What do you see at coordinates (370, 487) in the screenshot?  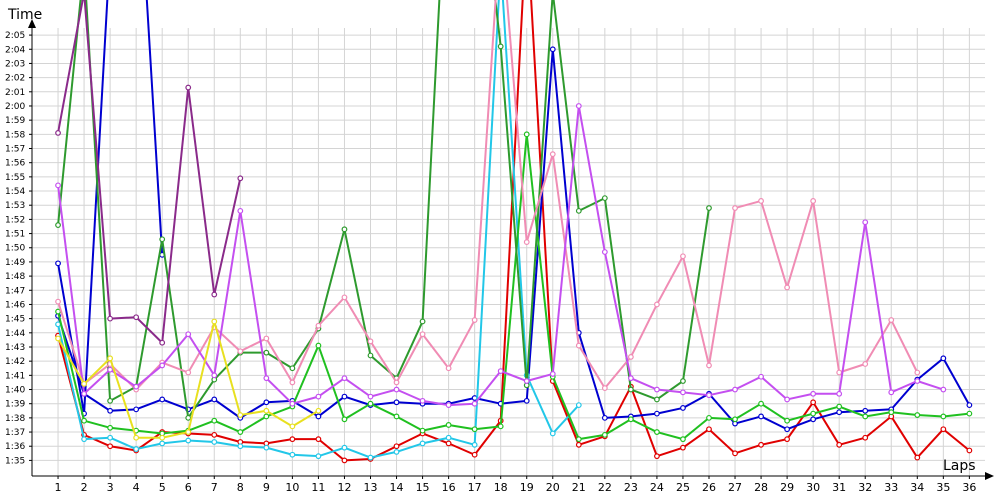 I see `x-tick-label: 13` at bounding box center [370, 487].